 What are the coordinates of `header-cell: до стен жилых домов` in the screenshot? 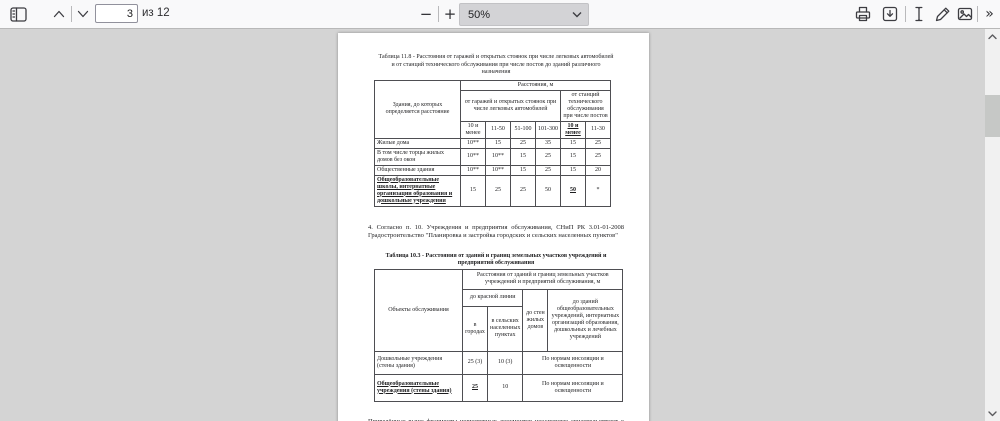 It's located at (535, 320).